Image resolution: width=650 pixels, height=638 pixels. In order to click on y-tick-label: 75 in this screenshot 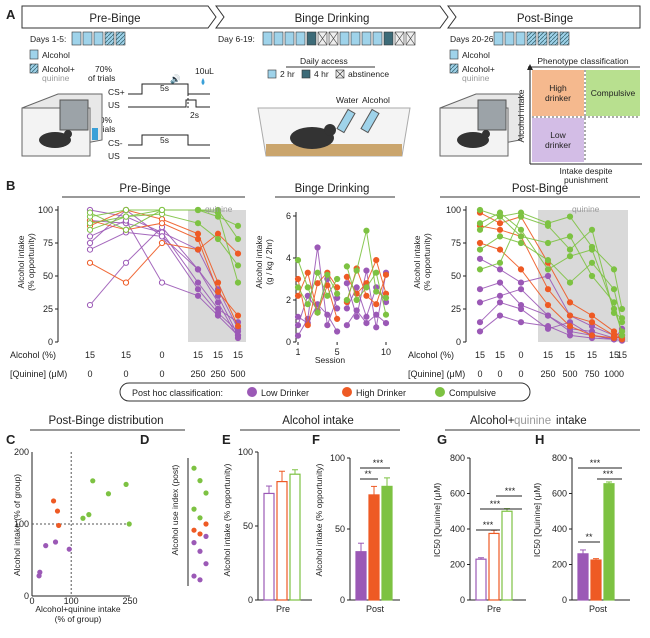, I will do `click(48, 243)`.